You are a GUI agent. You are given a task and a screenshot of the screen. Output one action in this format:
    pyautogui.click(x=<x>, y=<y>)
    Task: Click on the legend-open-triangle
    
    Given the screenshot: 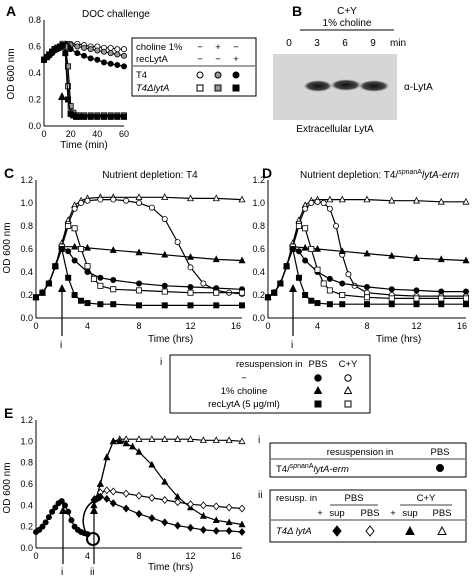 What is the action you would take?
    pyautogui.click(x=442, y=530)
    